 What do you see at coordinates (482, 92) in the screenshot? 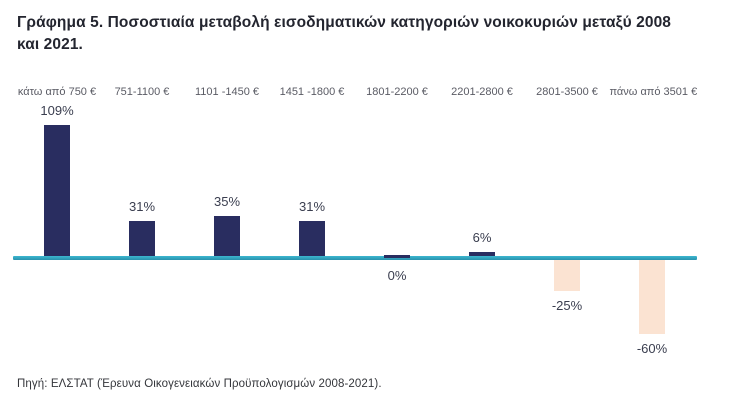
I see `category-label: 2201-2800 €` at bounding box center [482, 92].